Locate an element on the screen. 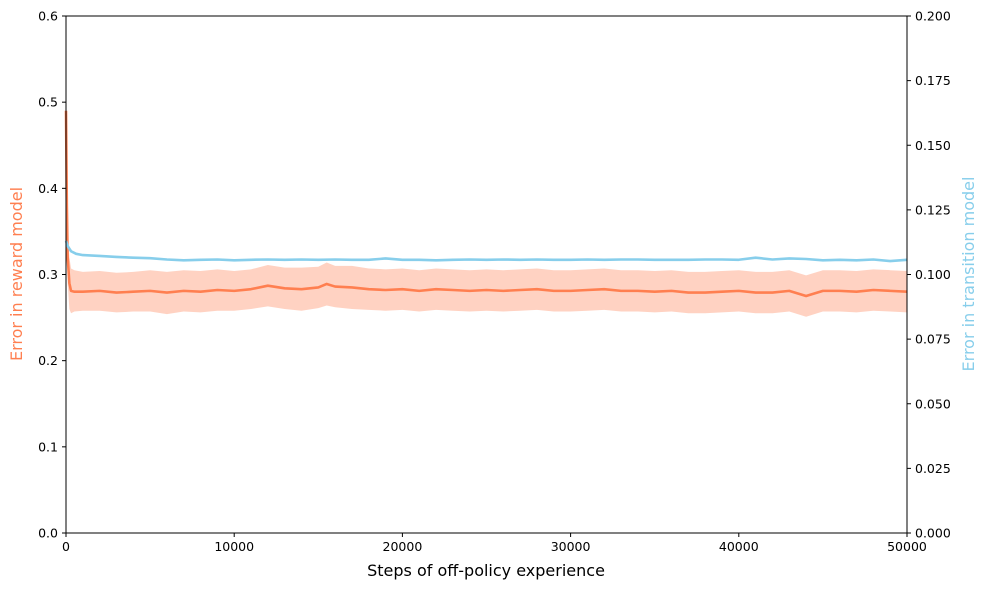 The width and height of the screenshot is (989, 590). y-left-tick-label: 0.5 is located at coordinates (48, 102).